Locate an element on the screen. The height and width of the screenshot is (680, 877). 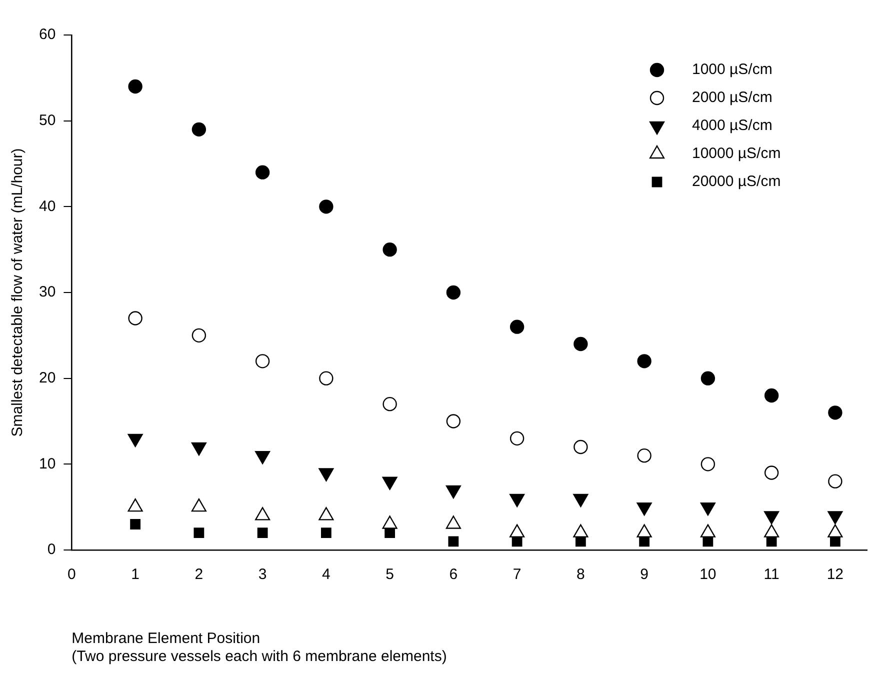
y-tick-label: 0 is located at coordinates (51, 549).